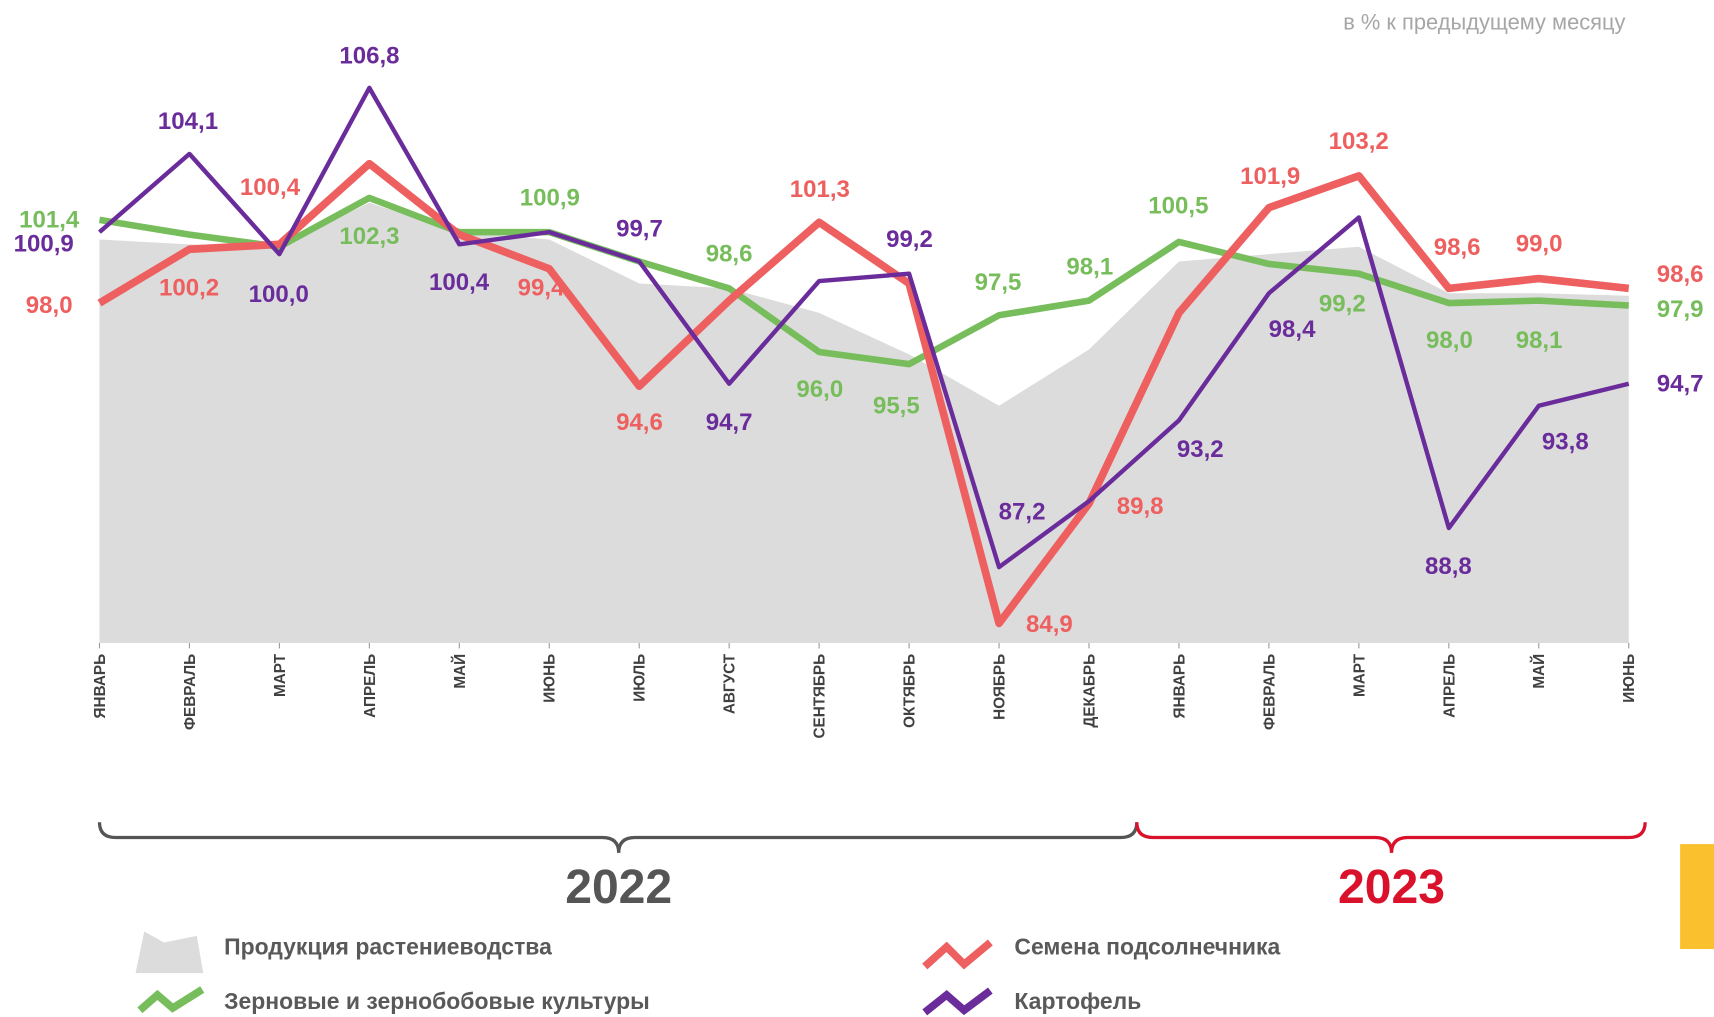 Image resolution: width=1714 pixels, height=1017 pixels. Describe the element at coordinates (1391, 837) in the screenshot. I see `bracket-2023` at that location.